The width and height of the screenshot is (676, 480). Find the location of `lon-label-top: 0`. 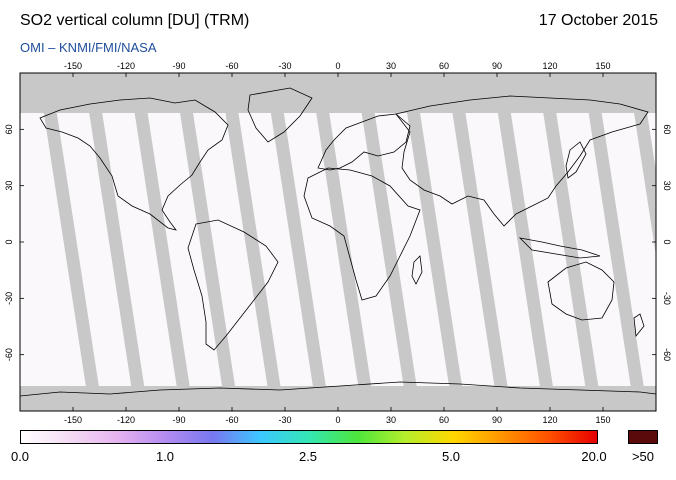

lon-label-top: 0 is located at coordinates (337, 66).